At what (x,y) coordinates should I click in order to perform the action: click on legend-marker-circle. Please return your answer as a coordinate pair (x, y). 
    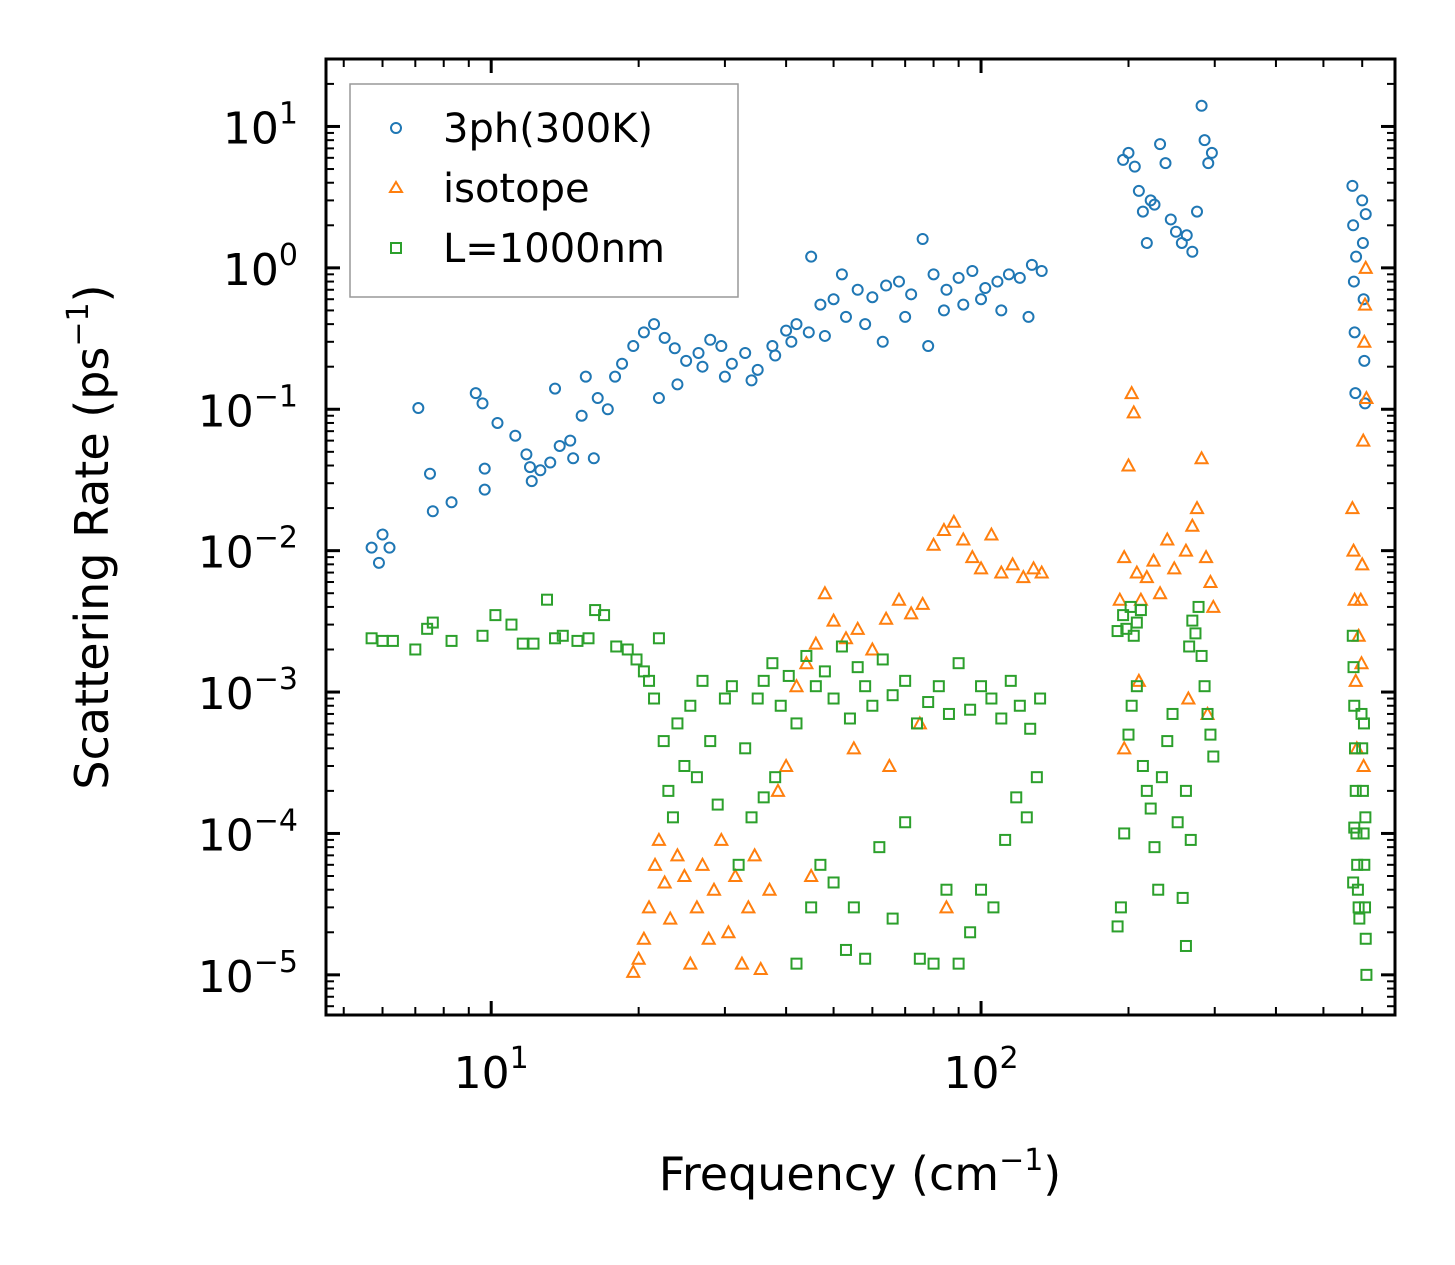
    Looking at the image, I should click on (396, 128).